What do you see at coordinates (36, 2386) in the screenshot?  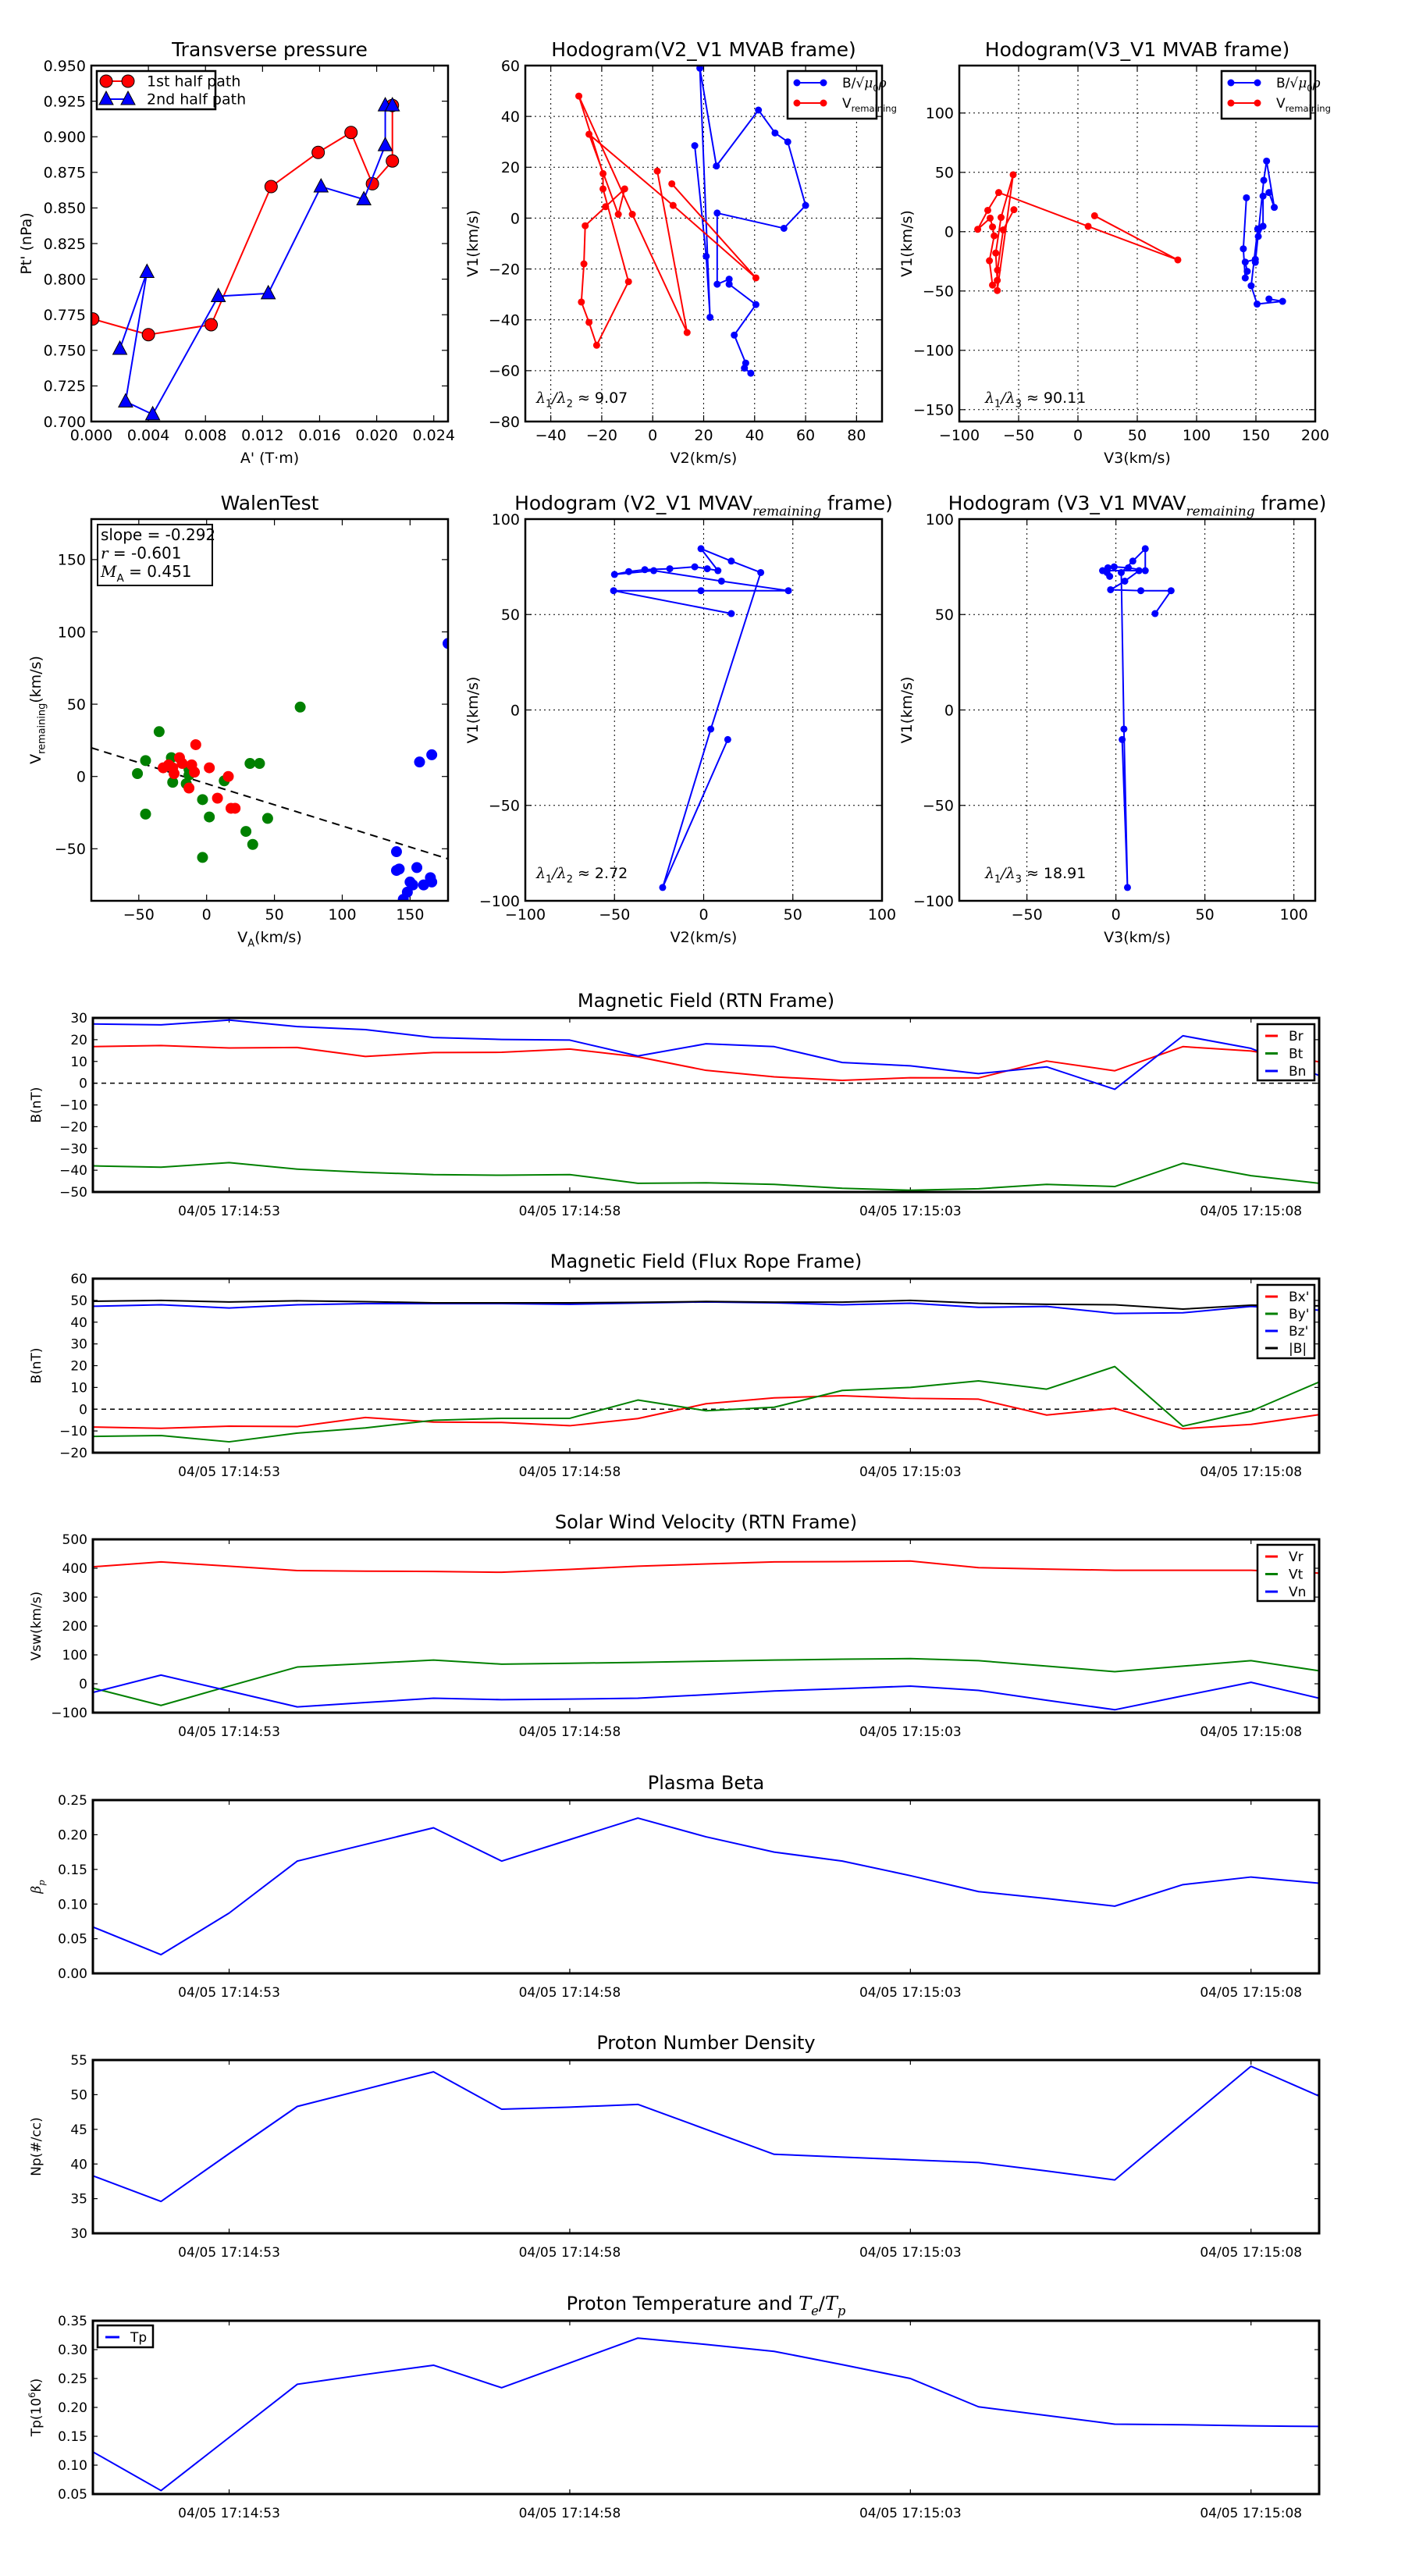 I see `y-axis-label-part: K)` at bounding box center [36, 2386].